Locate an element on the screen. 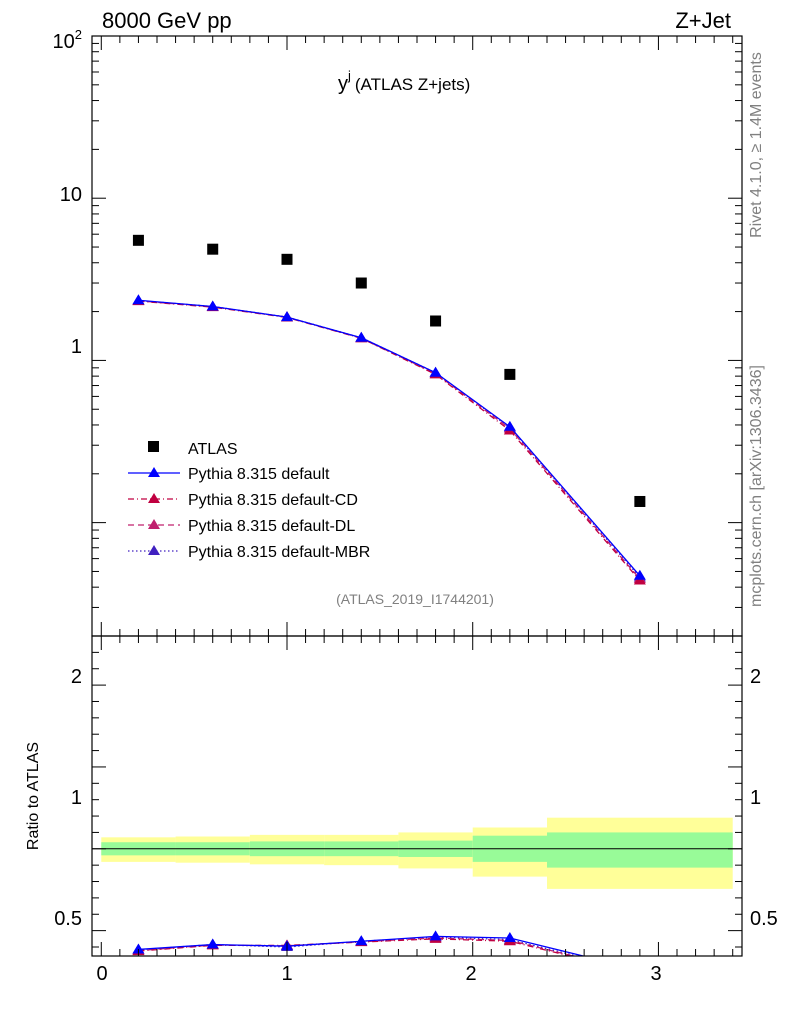  plot-title-var: y is located at coordinates (343, 84).